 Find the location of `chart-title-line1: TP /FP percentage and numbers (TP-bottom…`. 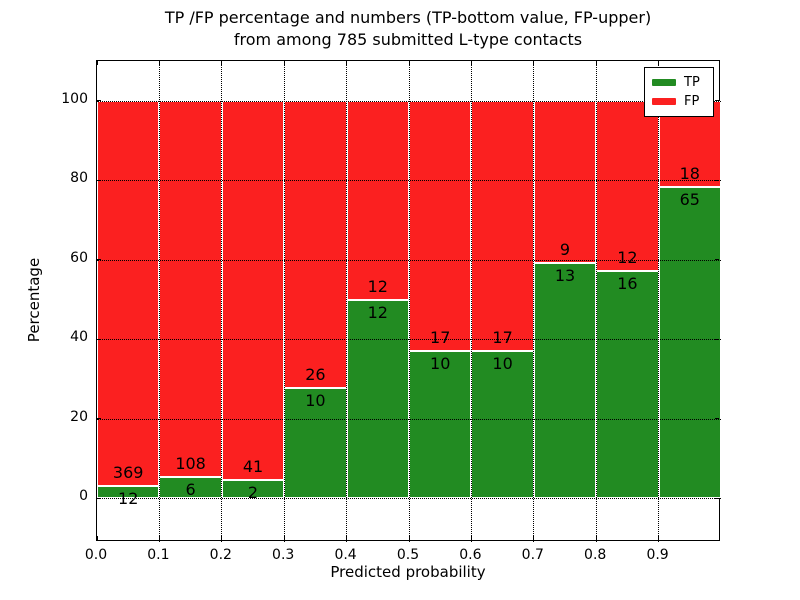

chart-title-line1: TP /FP percentage and numbers (TP-bottom… is located at coordinates (408, 17).